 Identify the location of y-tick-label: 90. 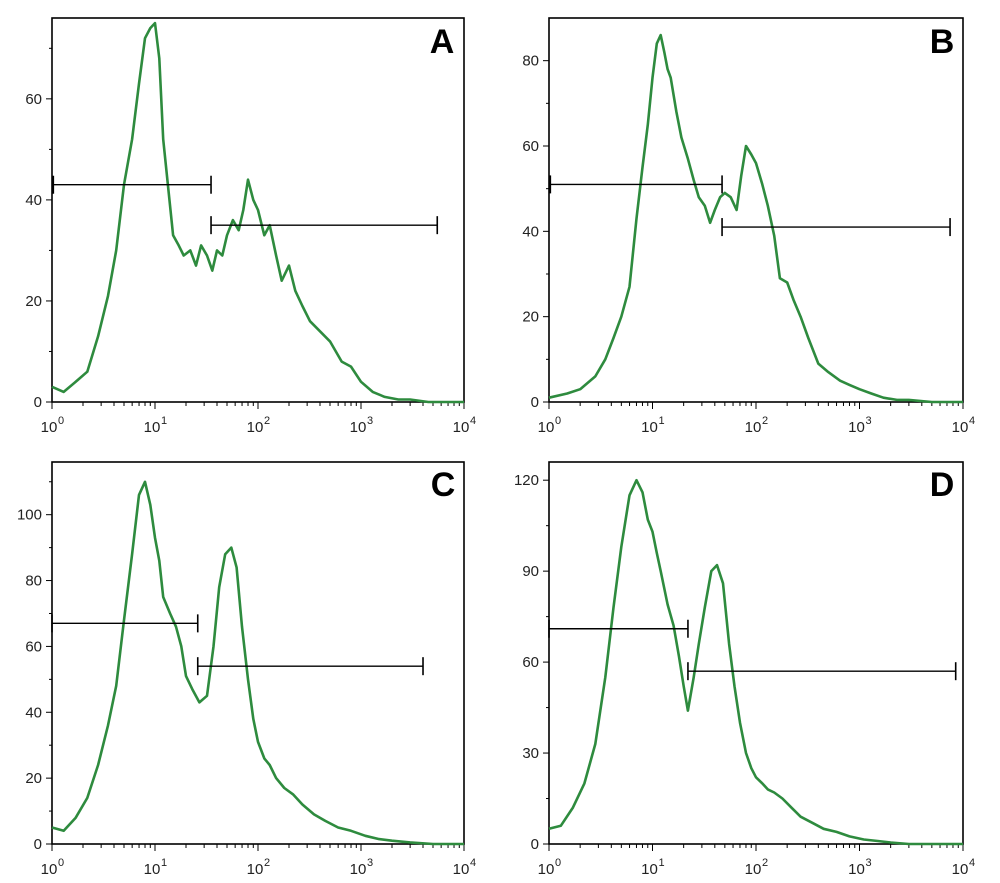
(530, 571).